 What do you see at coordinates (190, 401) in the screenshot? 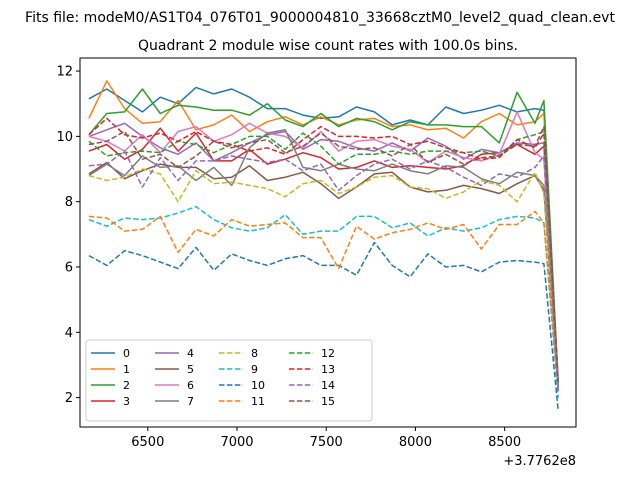
I see `legend-label-7: 7` at bounding box center [190, 401].